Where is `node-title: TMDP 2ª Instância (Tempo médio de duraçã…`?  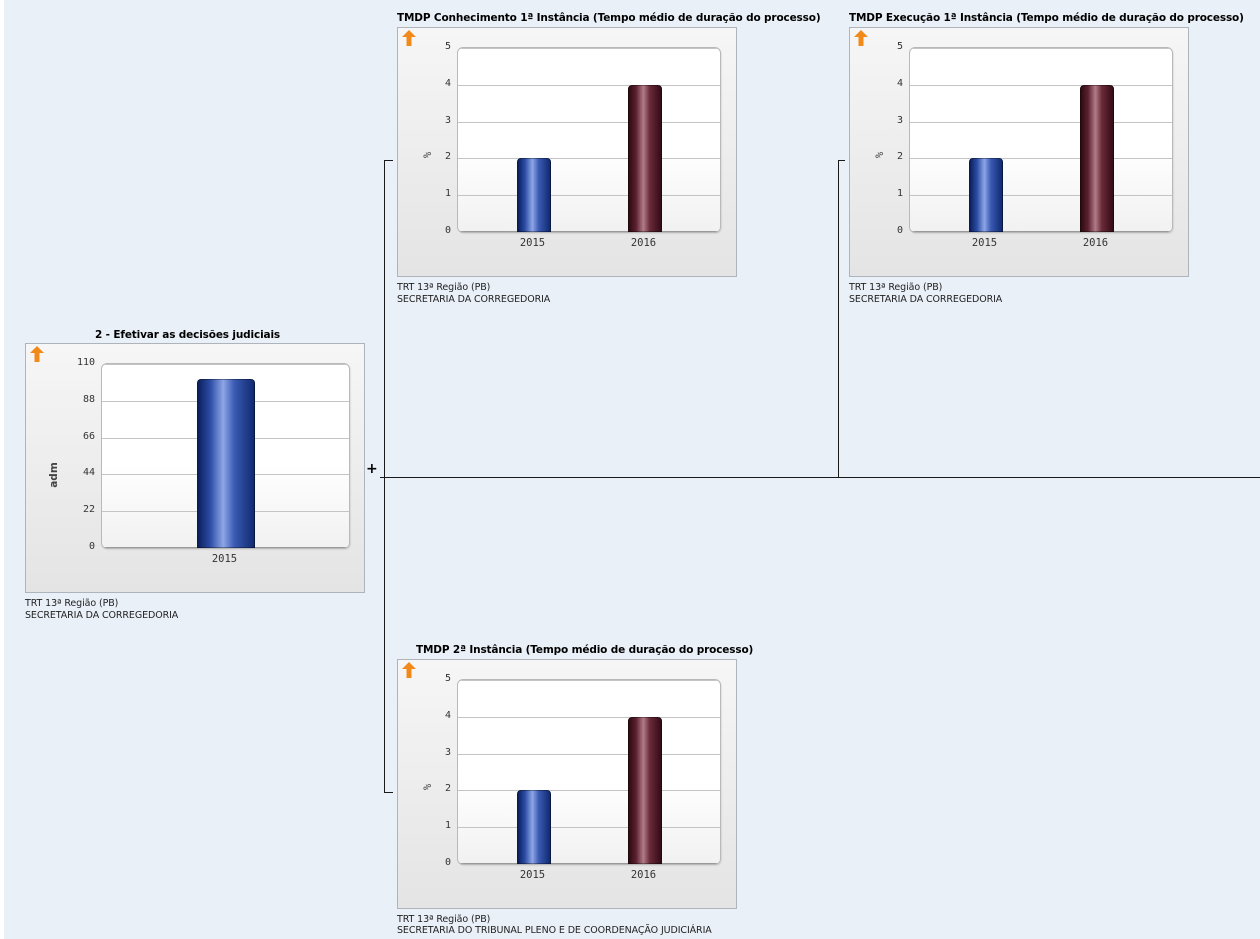
node-title: TMDP 2ª Instância (Tempo médio de duraçã… is located at coordinates (585, 650).